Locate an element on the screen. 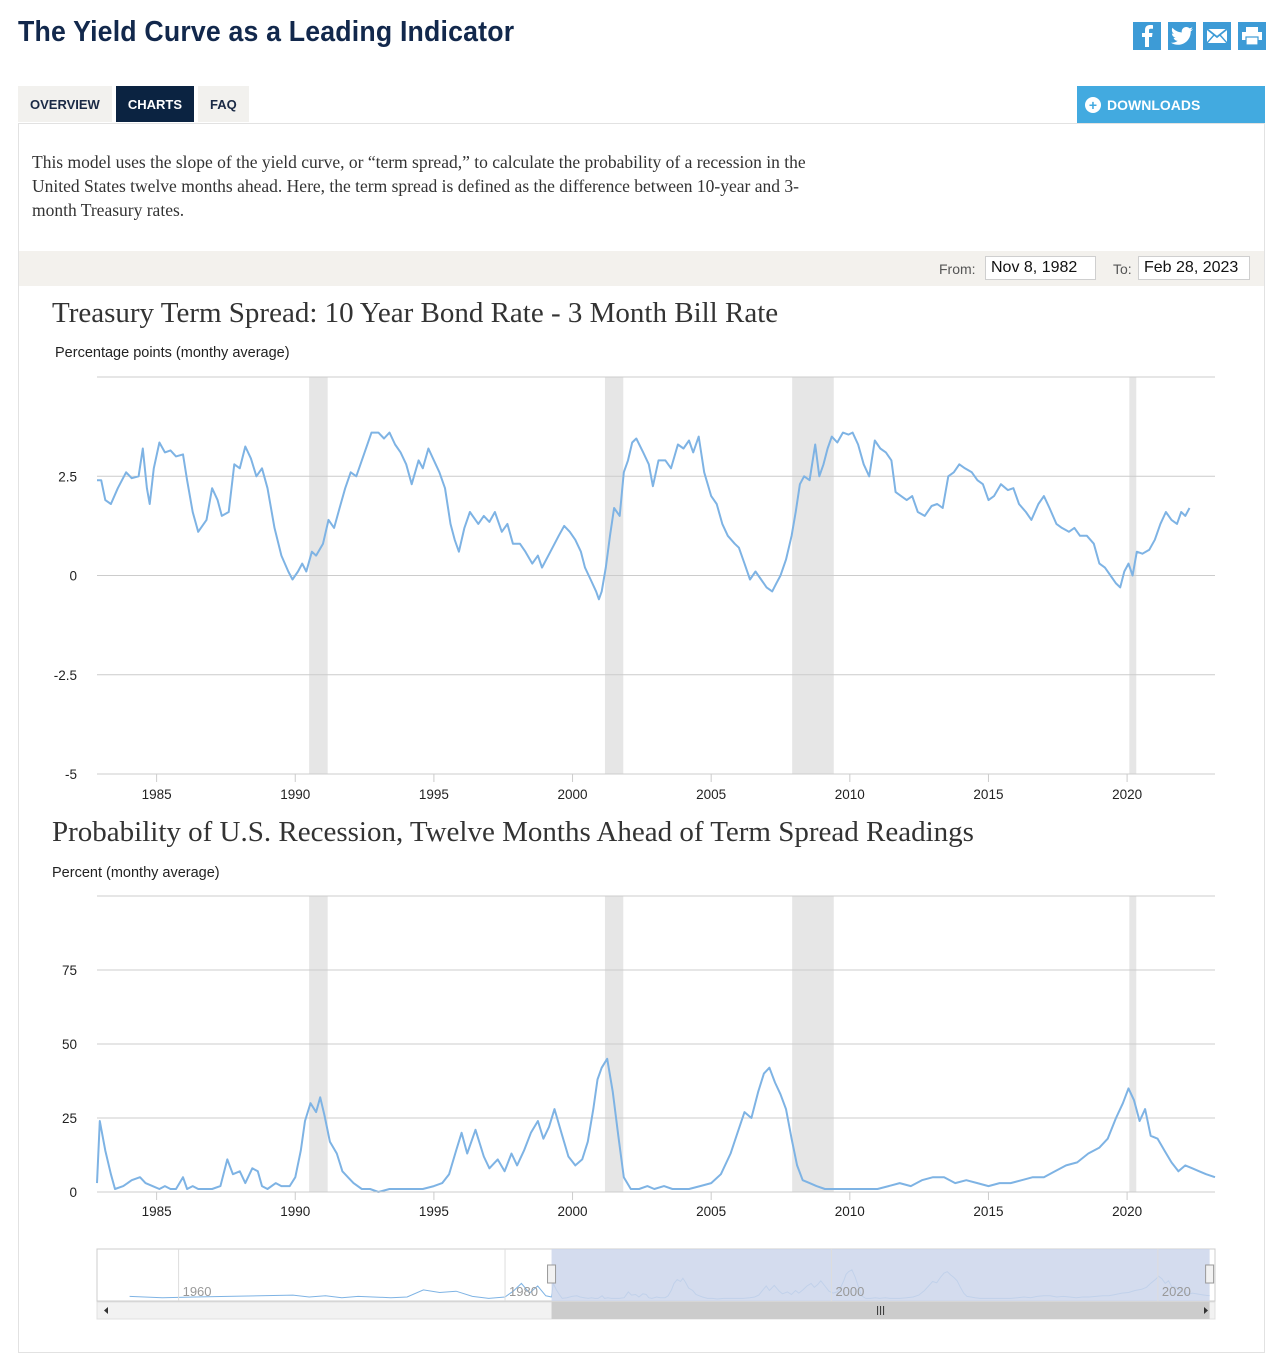  to-label: To: is located at coordinates (1122, 269).